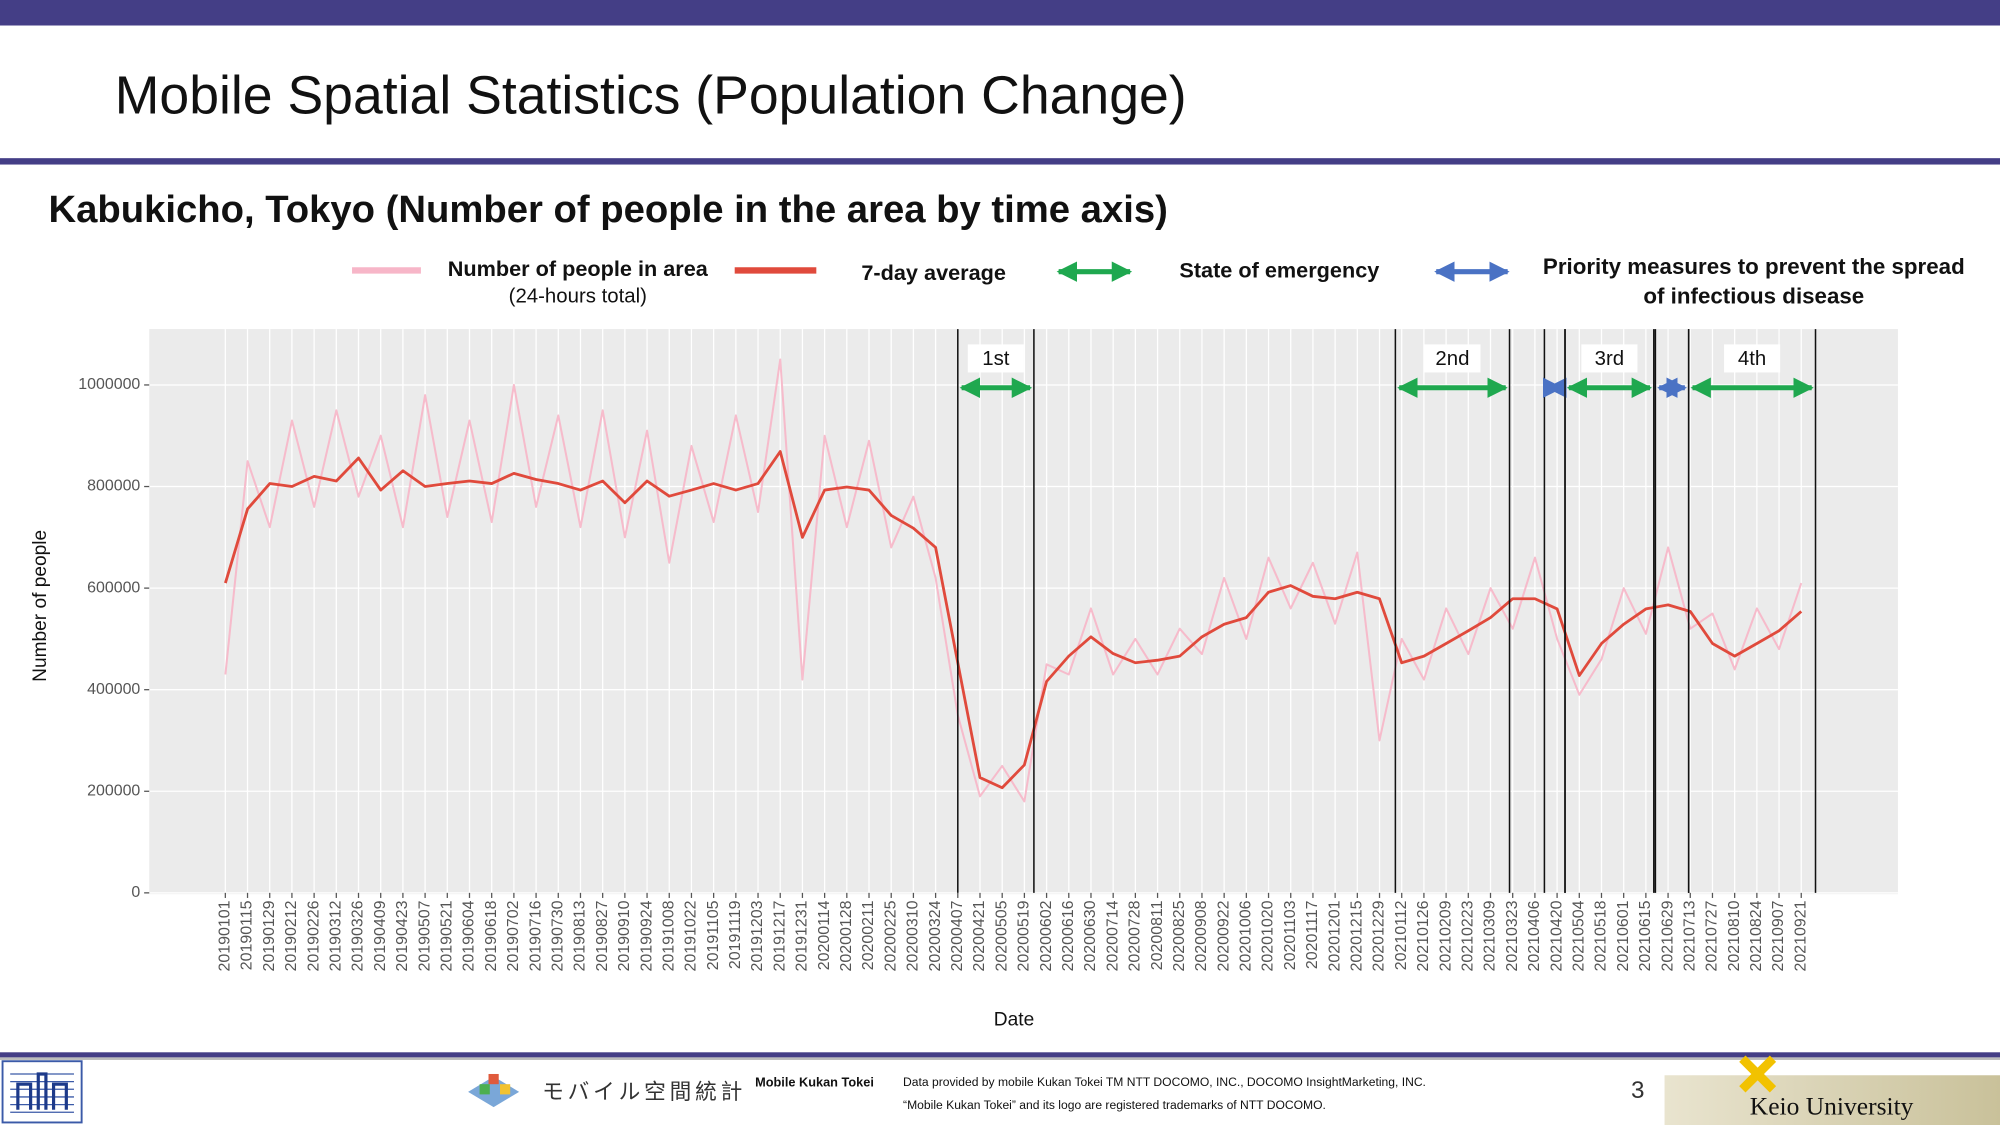 Image resolution: width=2000 pixels, height=1125 pixels. Describe the element at coordinates (578, 268) in the screenshot. I see `legend-label: Number of people in area` at that location.